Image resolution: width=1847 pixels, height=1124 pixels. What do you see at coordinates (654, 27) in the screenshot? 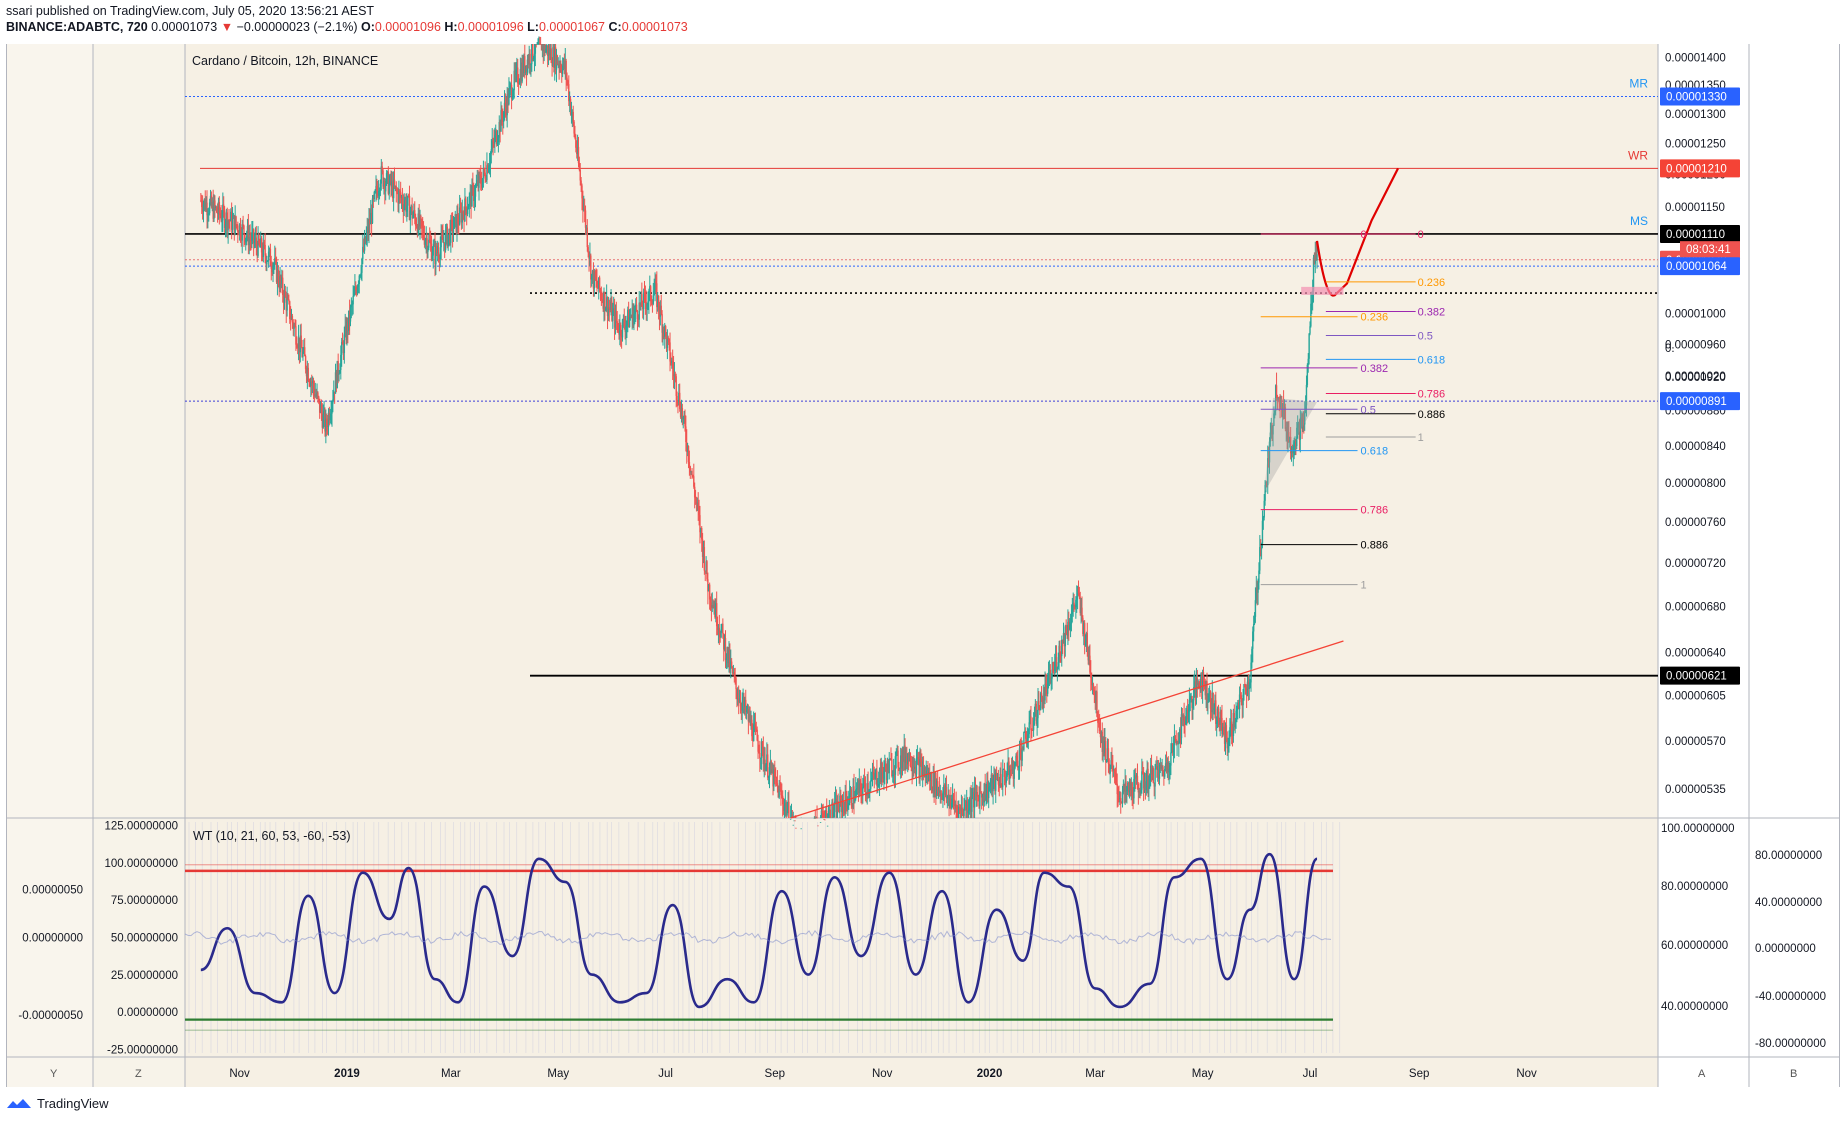
I see `close-value: 0.00001073` at bounding box center [654, 27].